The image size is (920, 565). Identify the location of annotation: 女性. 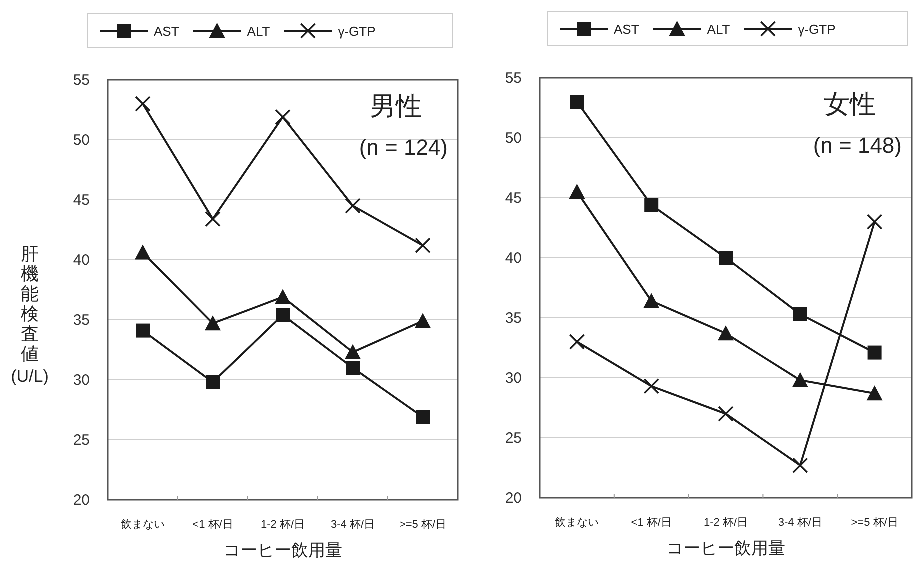
(850, 104).